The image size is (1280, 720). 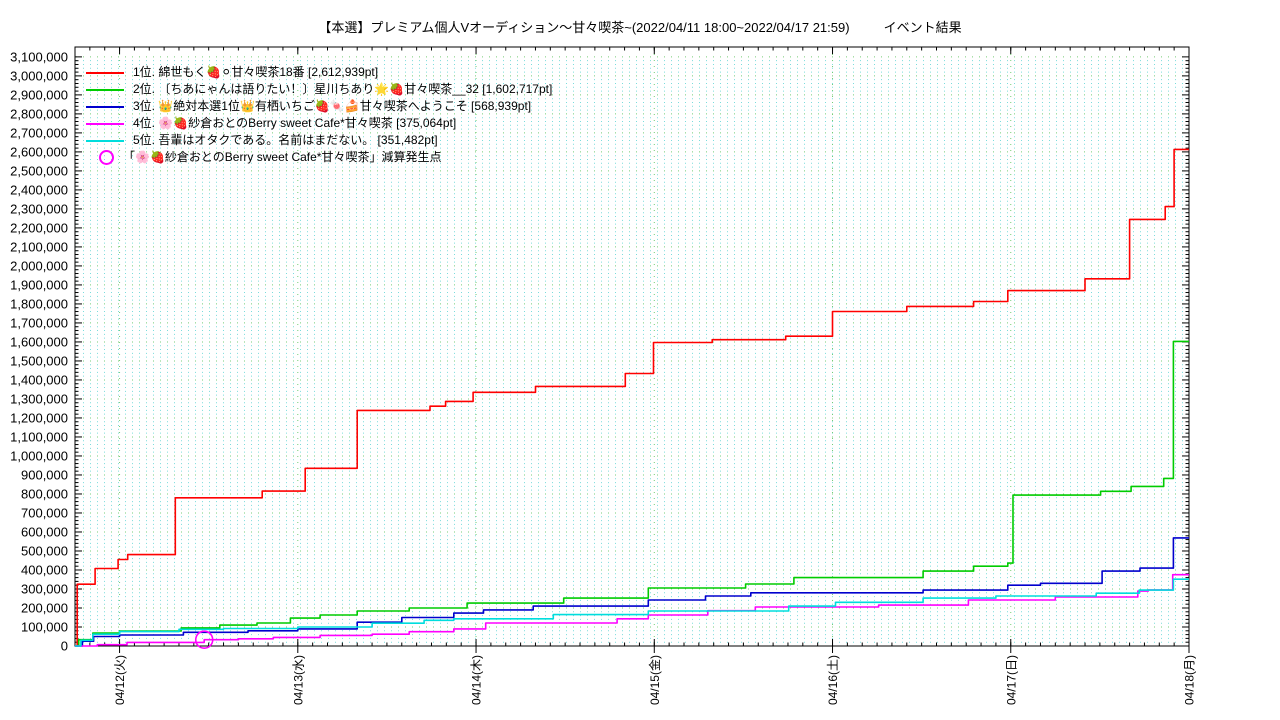 I want to click on x-axis-label: 04/14(木), so click(x=477, y=680).